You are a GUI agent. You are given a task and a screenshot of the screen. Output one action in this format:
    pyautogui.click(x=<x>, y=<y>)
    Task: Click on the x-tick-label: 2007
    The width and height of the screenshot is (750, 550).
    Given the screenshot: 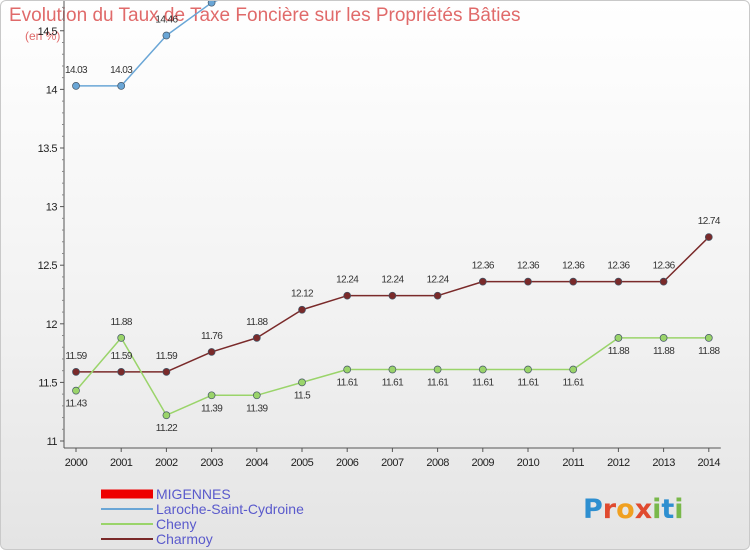 What is the action you would take?
    pyautogui.click(x=392, y=463)
    